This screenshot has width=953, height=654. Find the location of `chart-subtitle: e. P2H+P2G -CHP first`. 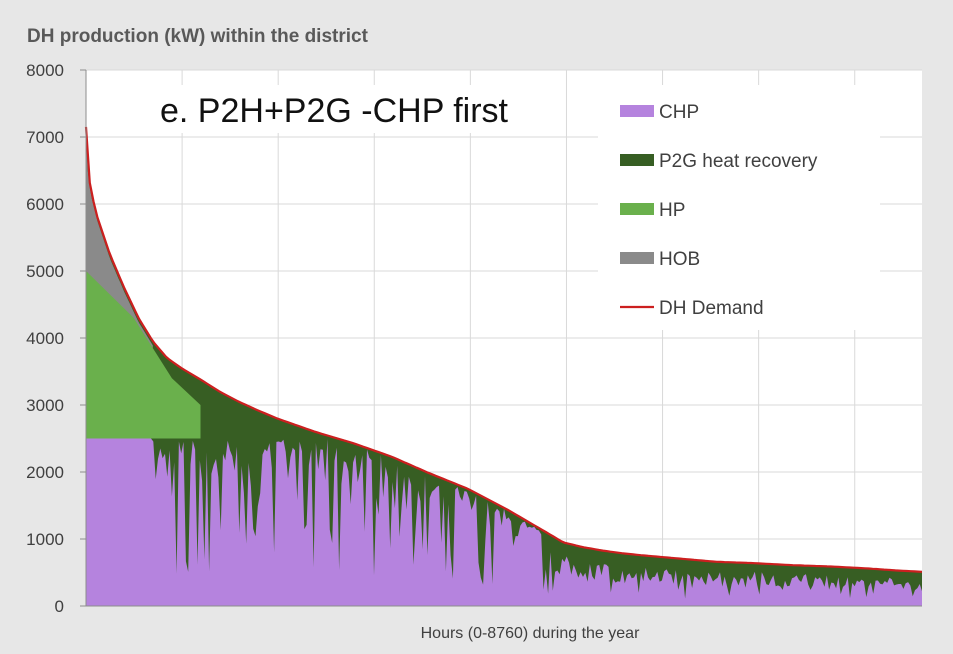

chart-subtitle: e. P2H+P2G -CHP first is located at coordinates (334, 111).